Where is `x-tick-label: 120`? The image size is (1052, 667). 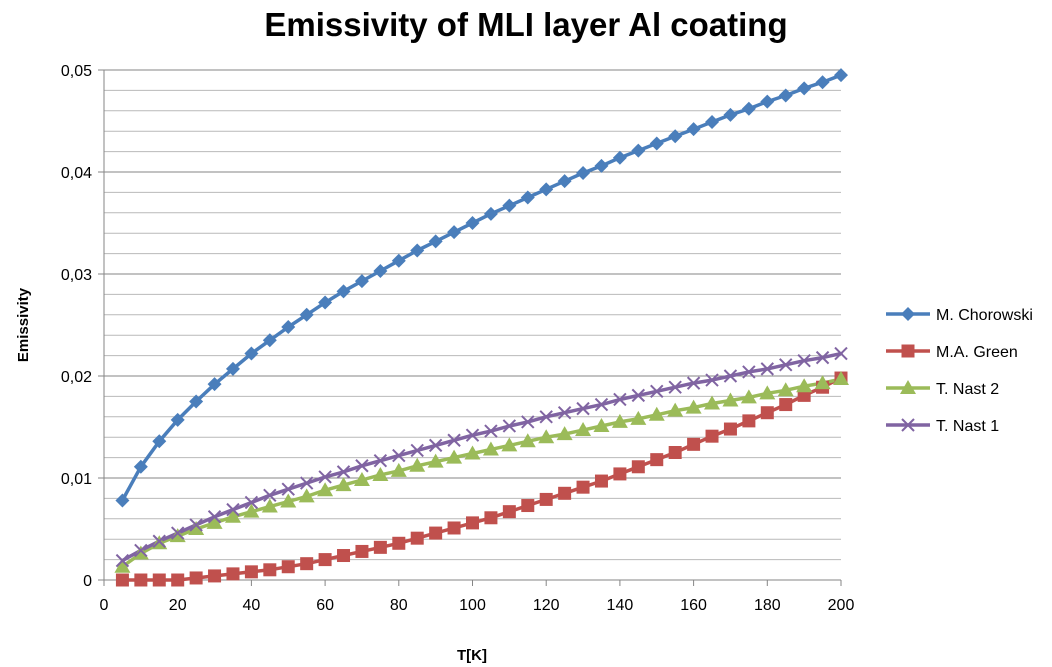
x-tick-label: 120 is located at coordinates (546, 605).